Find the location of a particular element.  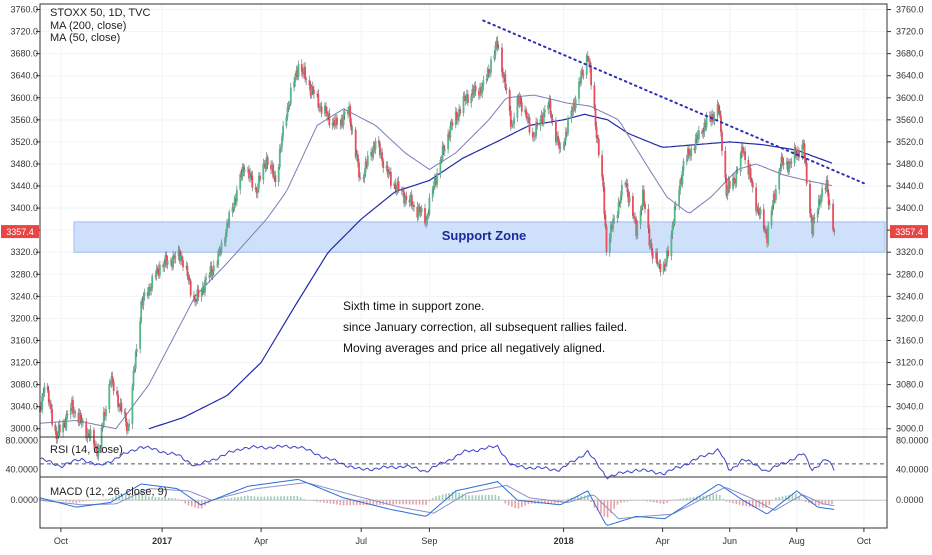

price-tick-label-left: 3760.0 is located at coordinates (24, 10).